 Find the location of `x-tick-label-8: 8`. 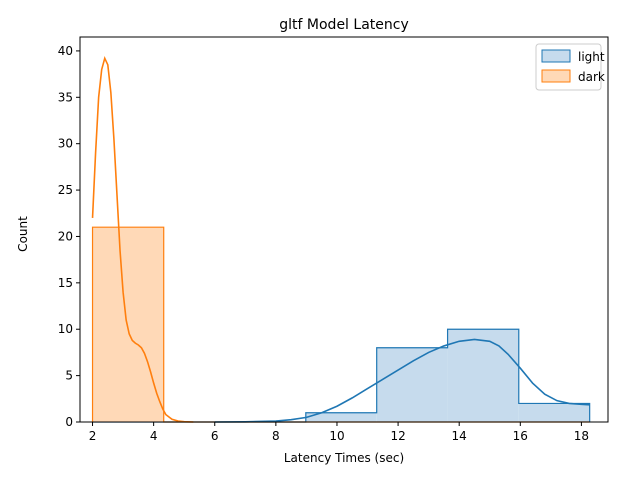

x-tick-label-8: 8 is located at coordinates (276, 436).